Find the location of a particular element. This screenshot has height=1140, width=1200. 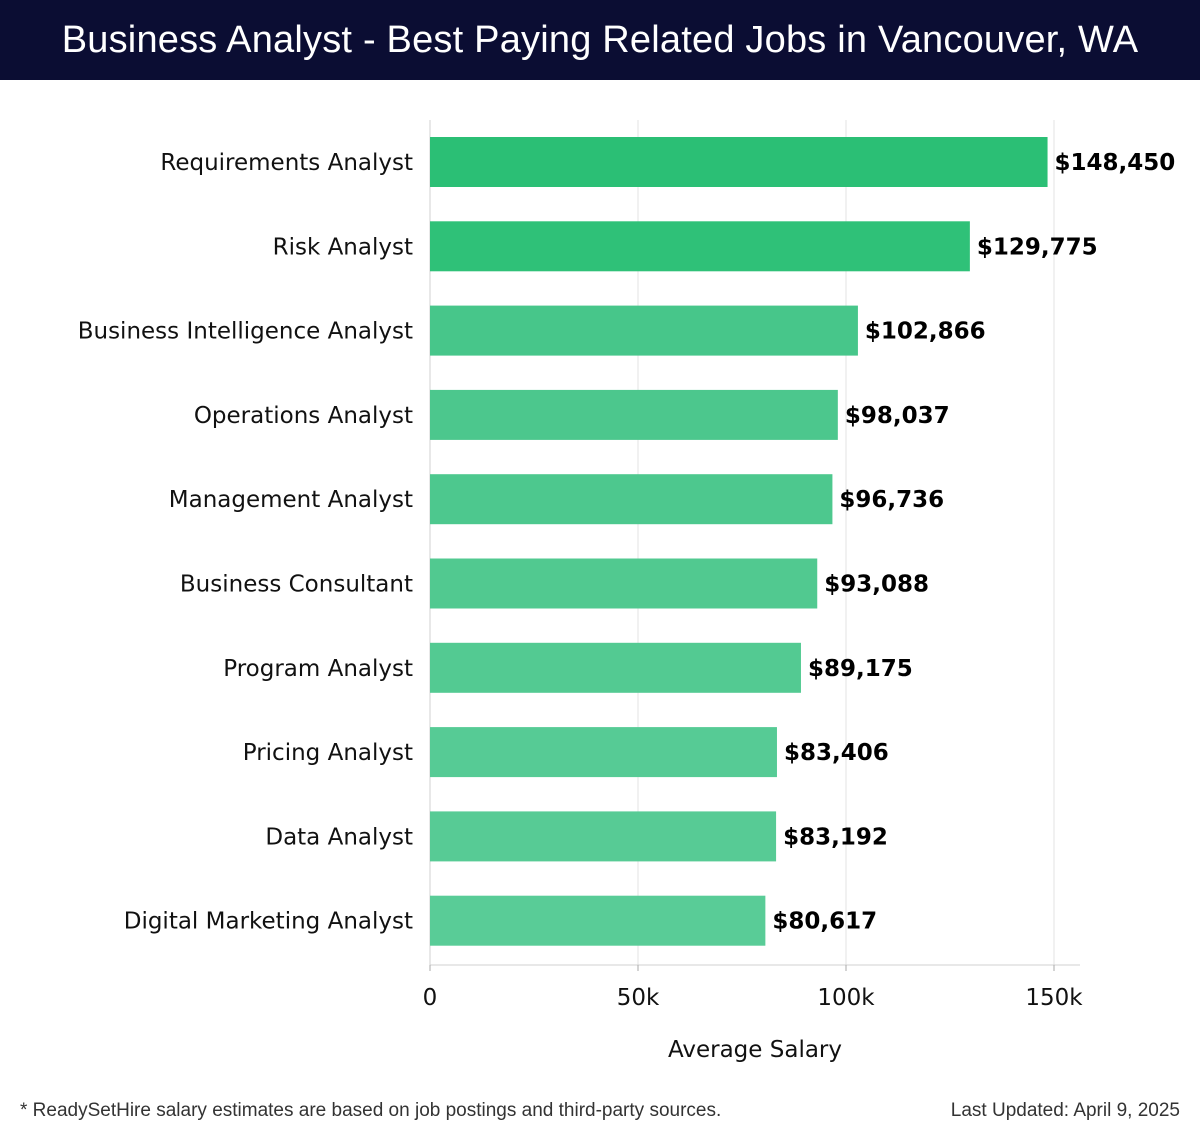

category-label: Risk Analyst is located at coordinates (343, 247).